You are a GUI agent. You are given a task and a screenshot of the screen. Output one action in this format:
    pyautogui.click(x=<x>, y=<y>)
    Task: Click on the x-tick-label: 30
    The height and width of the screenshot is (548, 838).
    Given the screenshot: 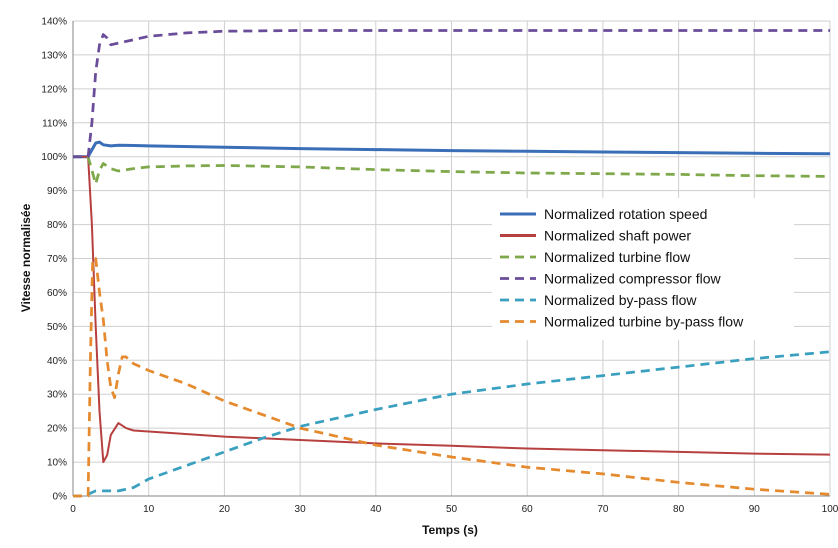 What is the action you would take?
    pyautogui.click(x=301, y=509)
    